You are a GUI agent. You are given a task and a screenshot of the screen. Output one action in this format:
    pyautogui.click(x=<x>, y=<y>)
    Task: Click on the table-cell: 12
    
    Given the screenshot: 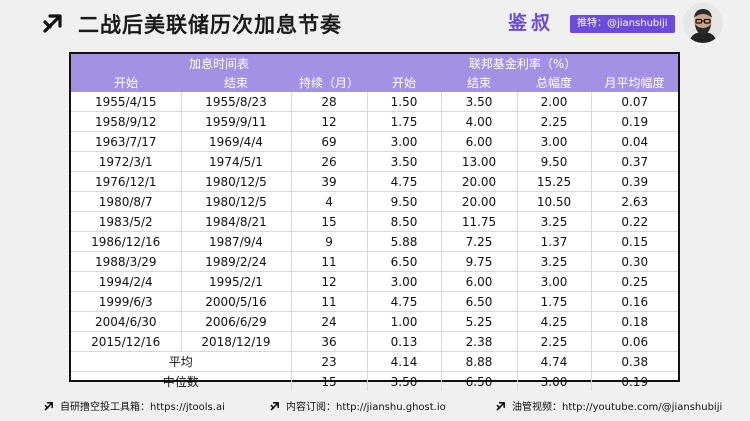 What is the action you would take?
    pyautogui.click(x=329, y=121)
    